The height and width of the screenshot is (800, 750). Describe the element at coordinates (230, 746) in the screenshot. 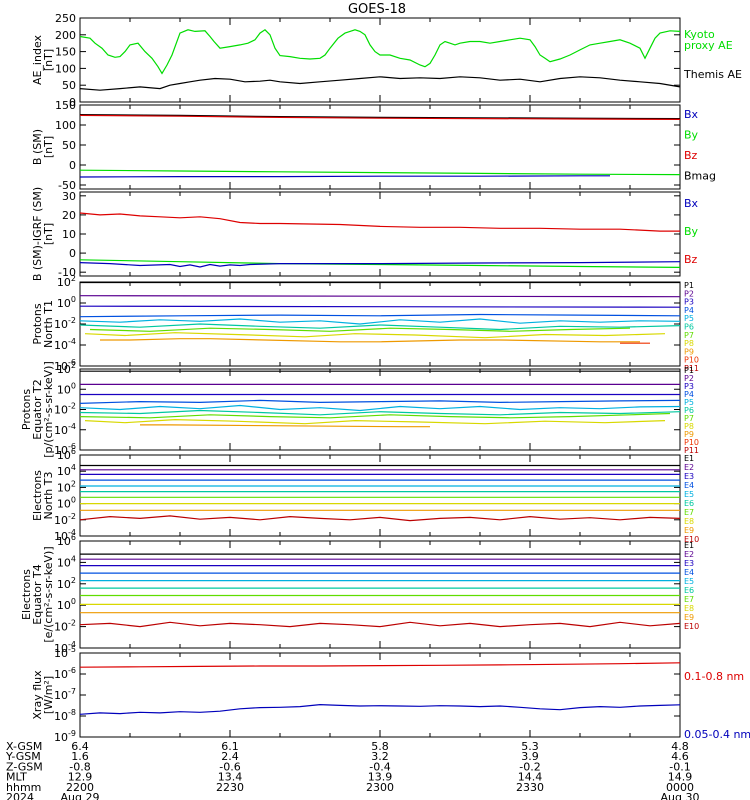

I see `x-axis-tick-label: 6.1` at that location.